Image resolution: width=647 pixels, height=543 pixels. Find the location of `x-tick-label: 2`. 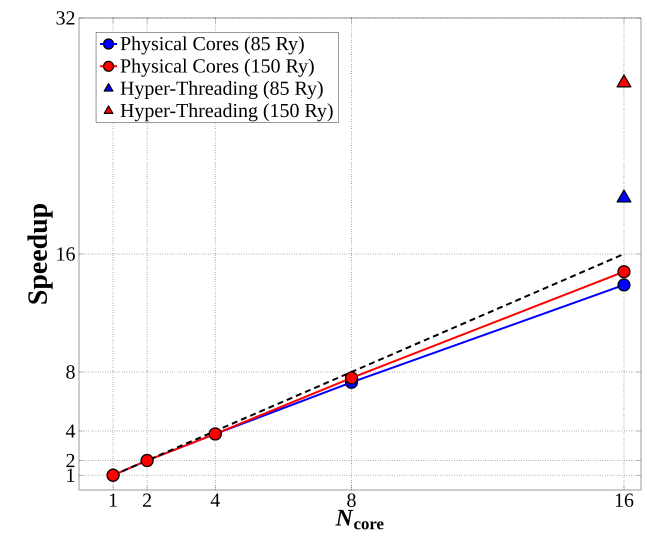

x-tick-label: 2 is located at coordinates (147, 500).